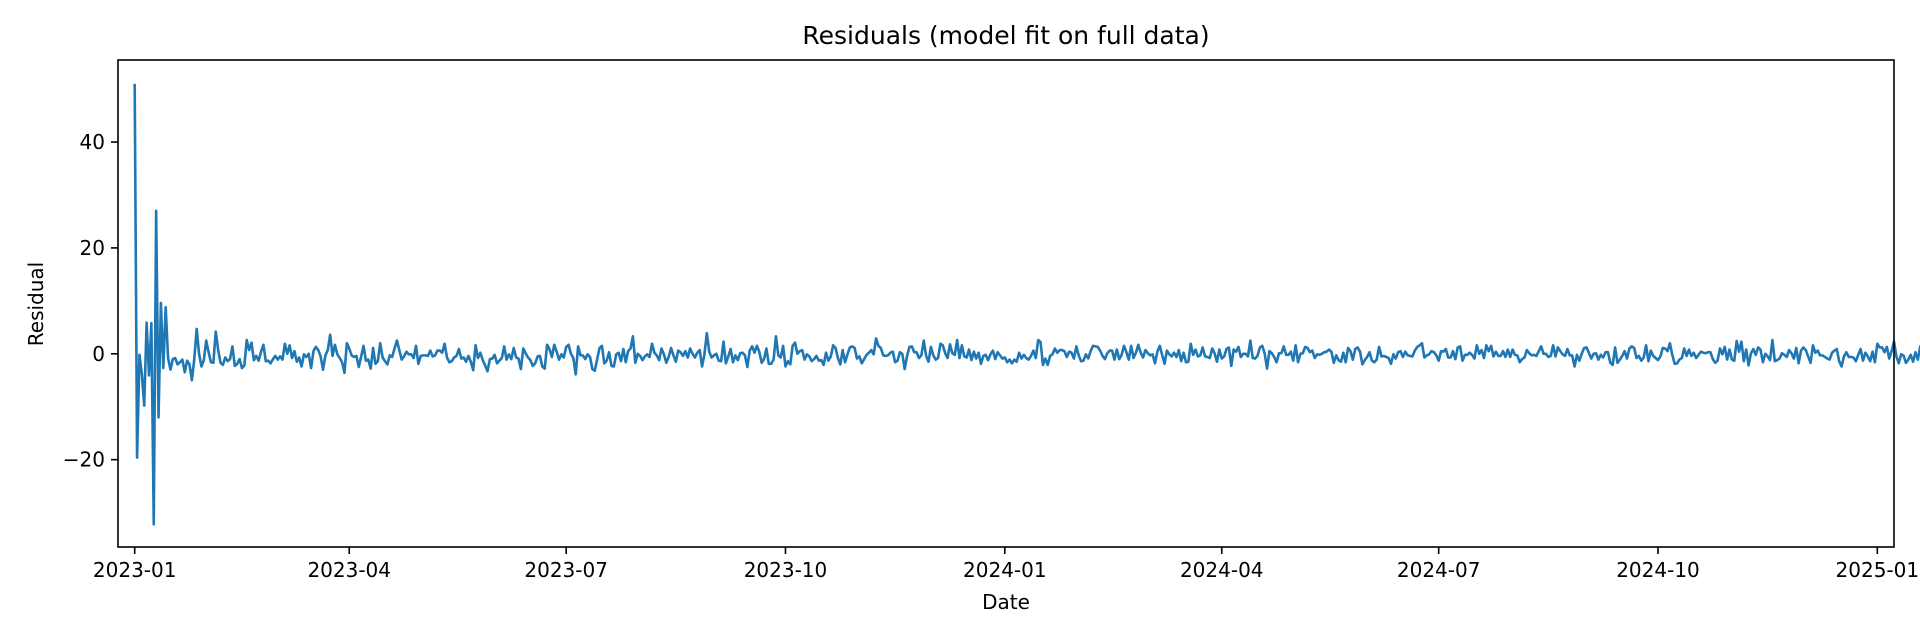 The height and width of the screenshot is (640, 1920). What do you see at coordinates (1222, 570) in the screenshot?
I see `x-tick-label: 2024-04` at bounding box center [1222, 570].